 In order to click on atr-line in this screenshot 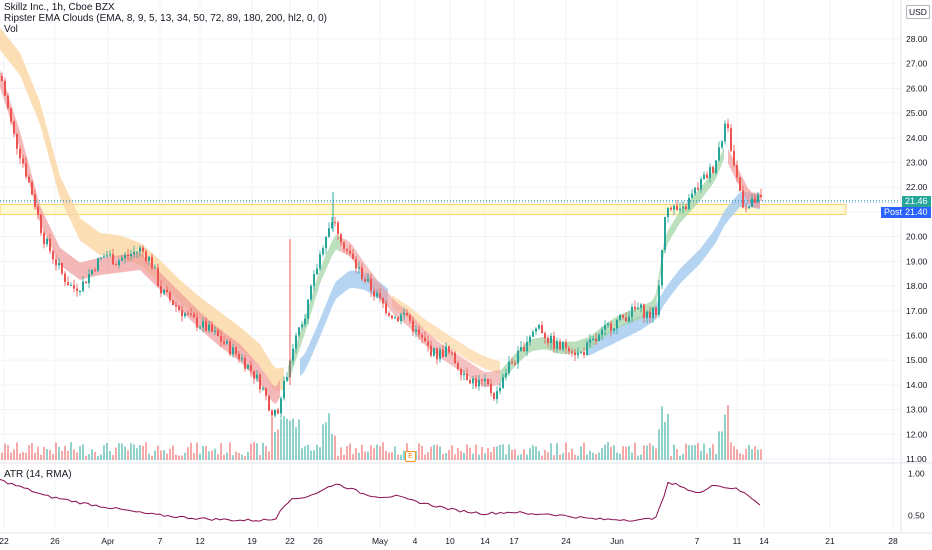, I will do `click(380, 500)`.